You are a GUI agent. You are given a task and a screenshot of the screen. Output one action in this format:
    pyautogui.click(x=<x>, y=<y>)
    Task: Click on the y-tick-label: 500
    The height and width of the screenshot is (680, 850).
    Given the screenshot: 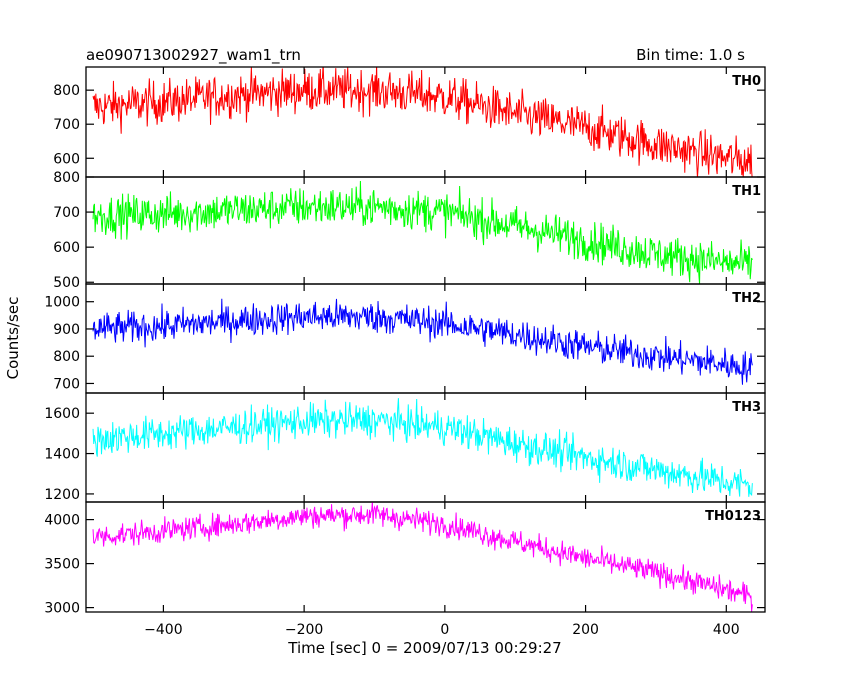 What is the action you would take?
    pyautogui.click(x=66, y=283)
    